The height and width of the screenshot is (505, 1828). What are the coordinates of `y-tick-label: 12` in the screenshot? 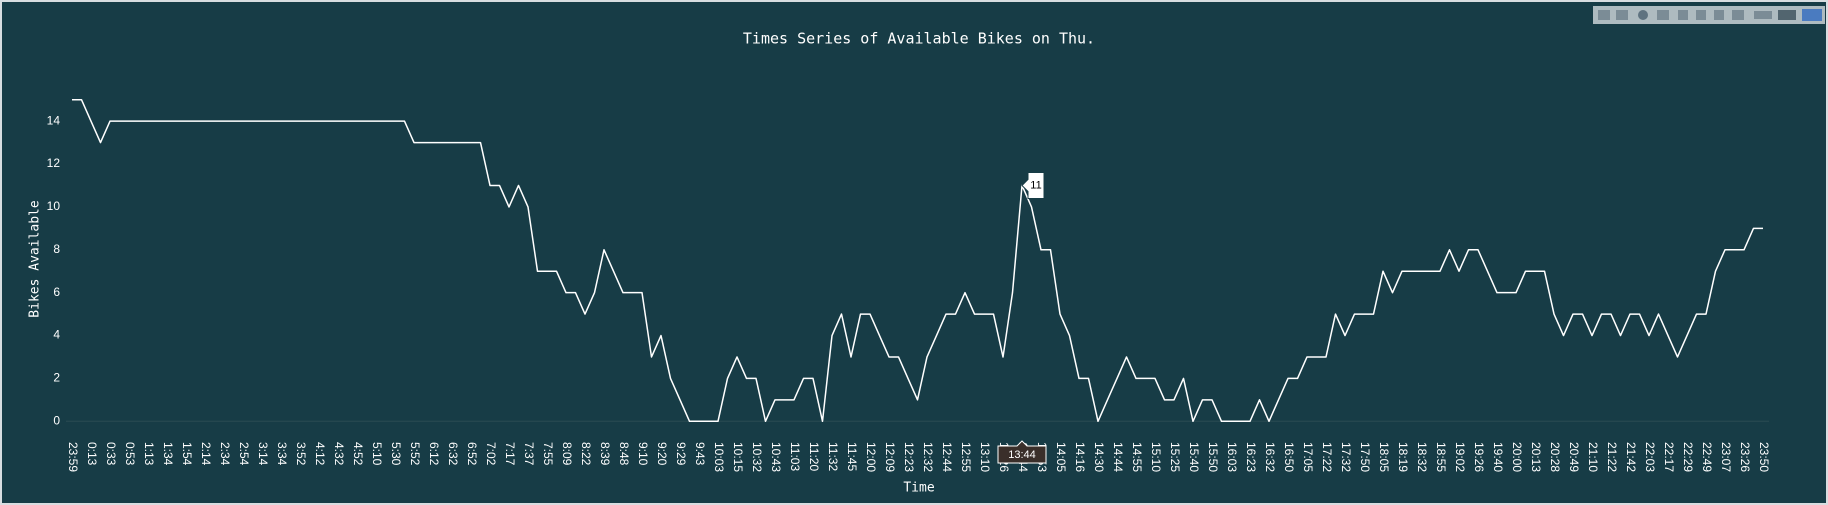 It's located at (54, 163).